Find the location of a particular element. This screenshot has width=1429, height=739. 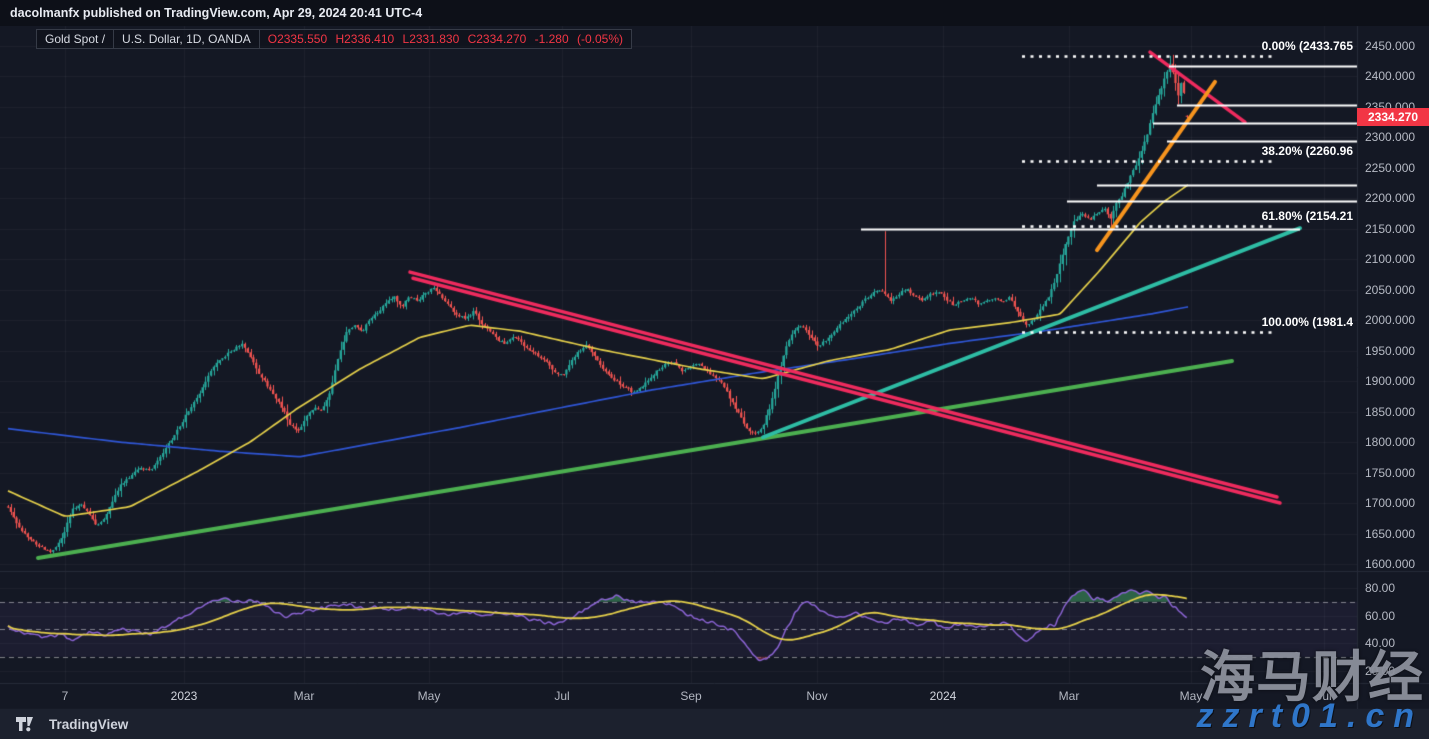

price-axis-label: 2200.000 is located at coordinates (1390, 198).